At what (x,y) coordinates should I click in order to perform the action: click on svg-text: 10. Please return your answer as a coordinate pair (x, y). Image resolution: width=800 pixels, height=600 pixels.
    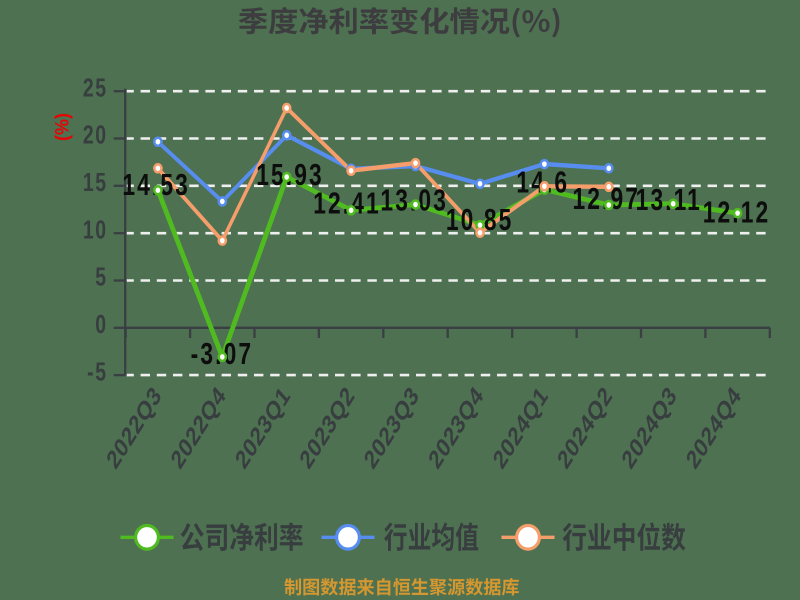
    Looking at the image, I should click on (95, 229).